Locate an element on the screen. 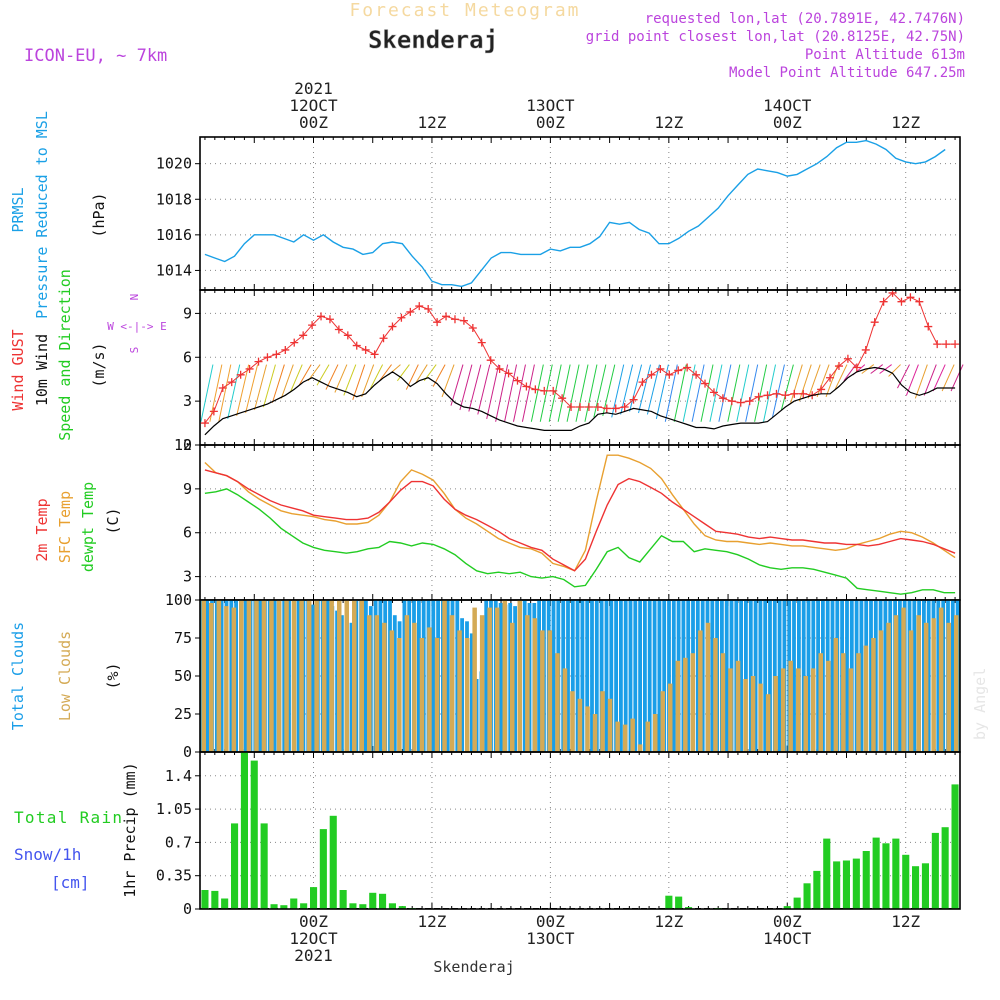 The width and height of the screenshot is (1000, 1000). ylabel-dewpt: dewpt Temp is located at coordinates (88, 527).